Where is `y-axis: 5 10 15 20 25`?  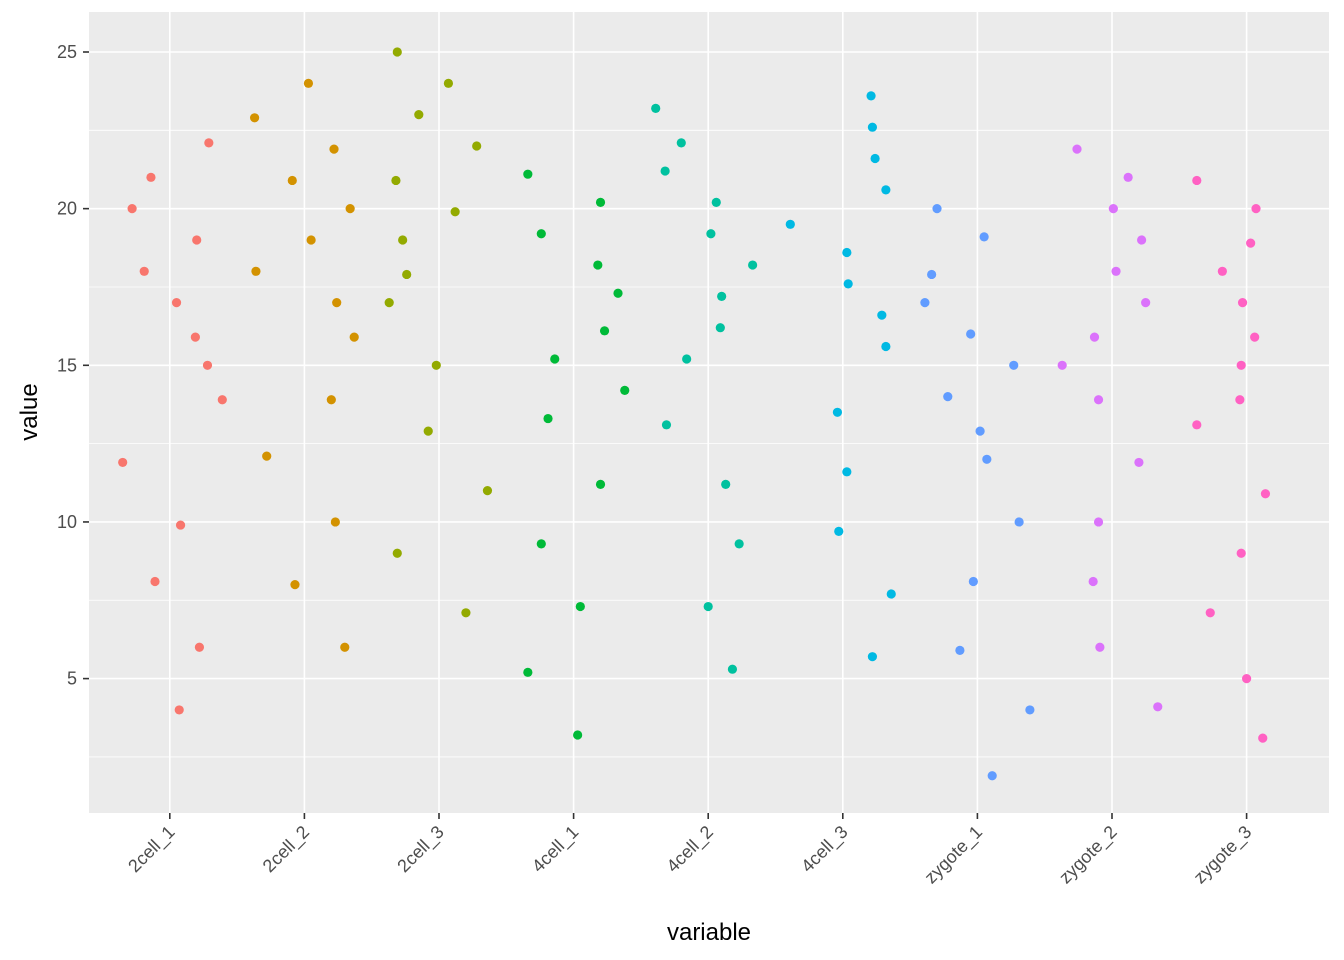 y-axis: 5 10 15 20 25 is located at coordinates (73, 365).